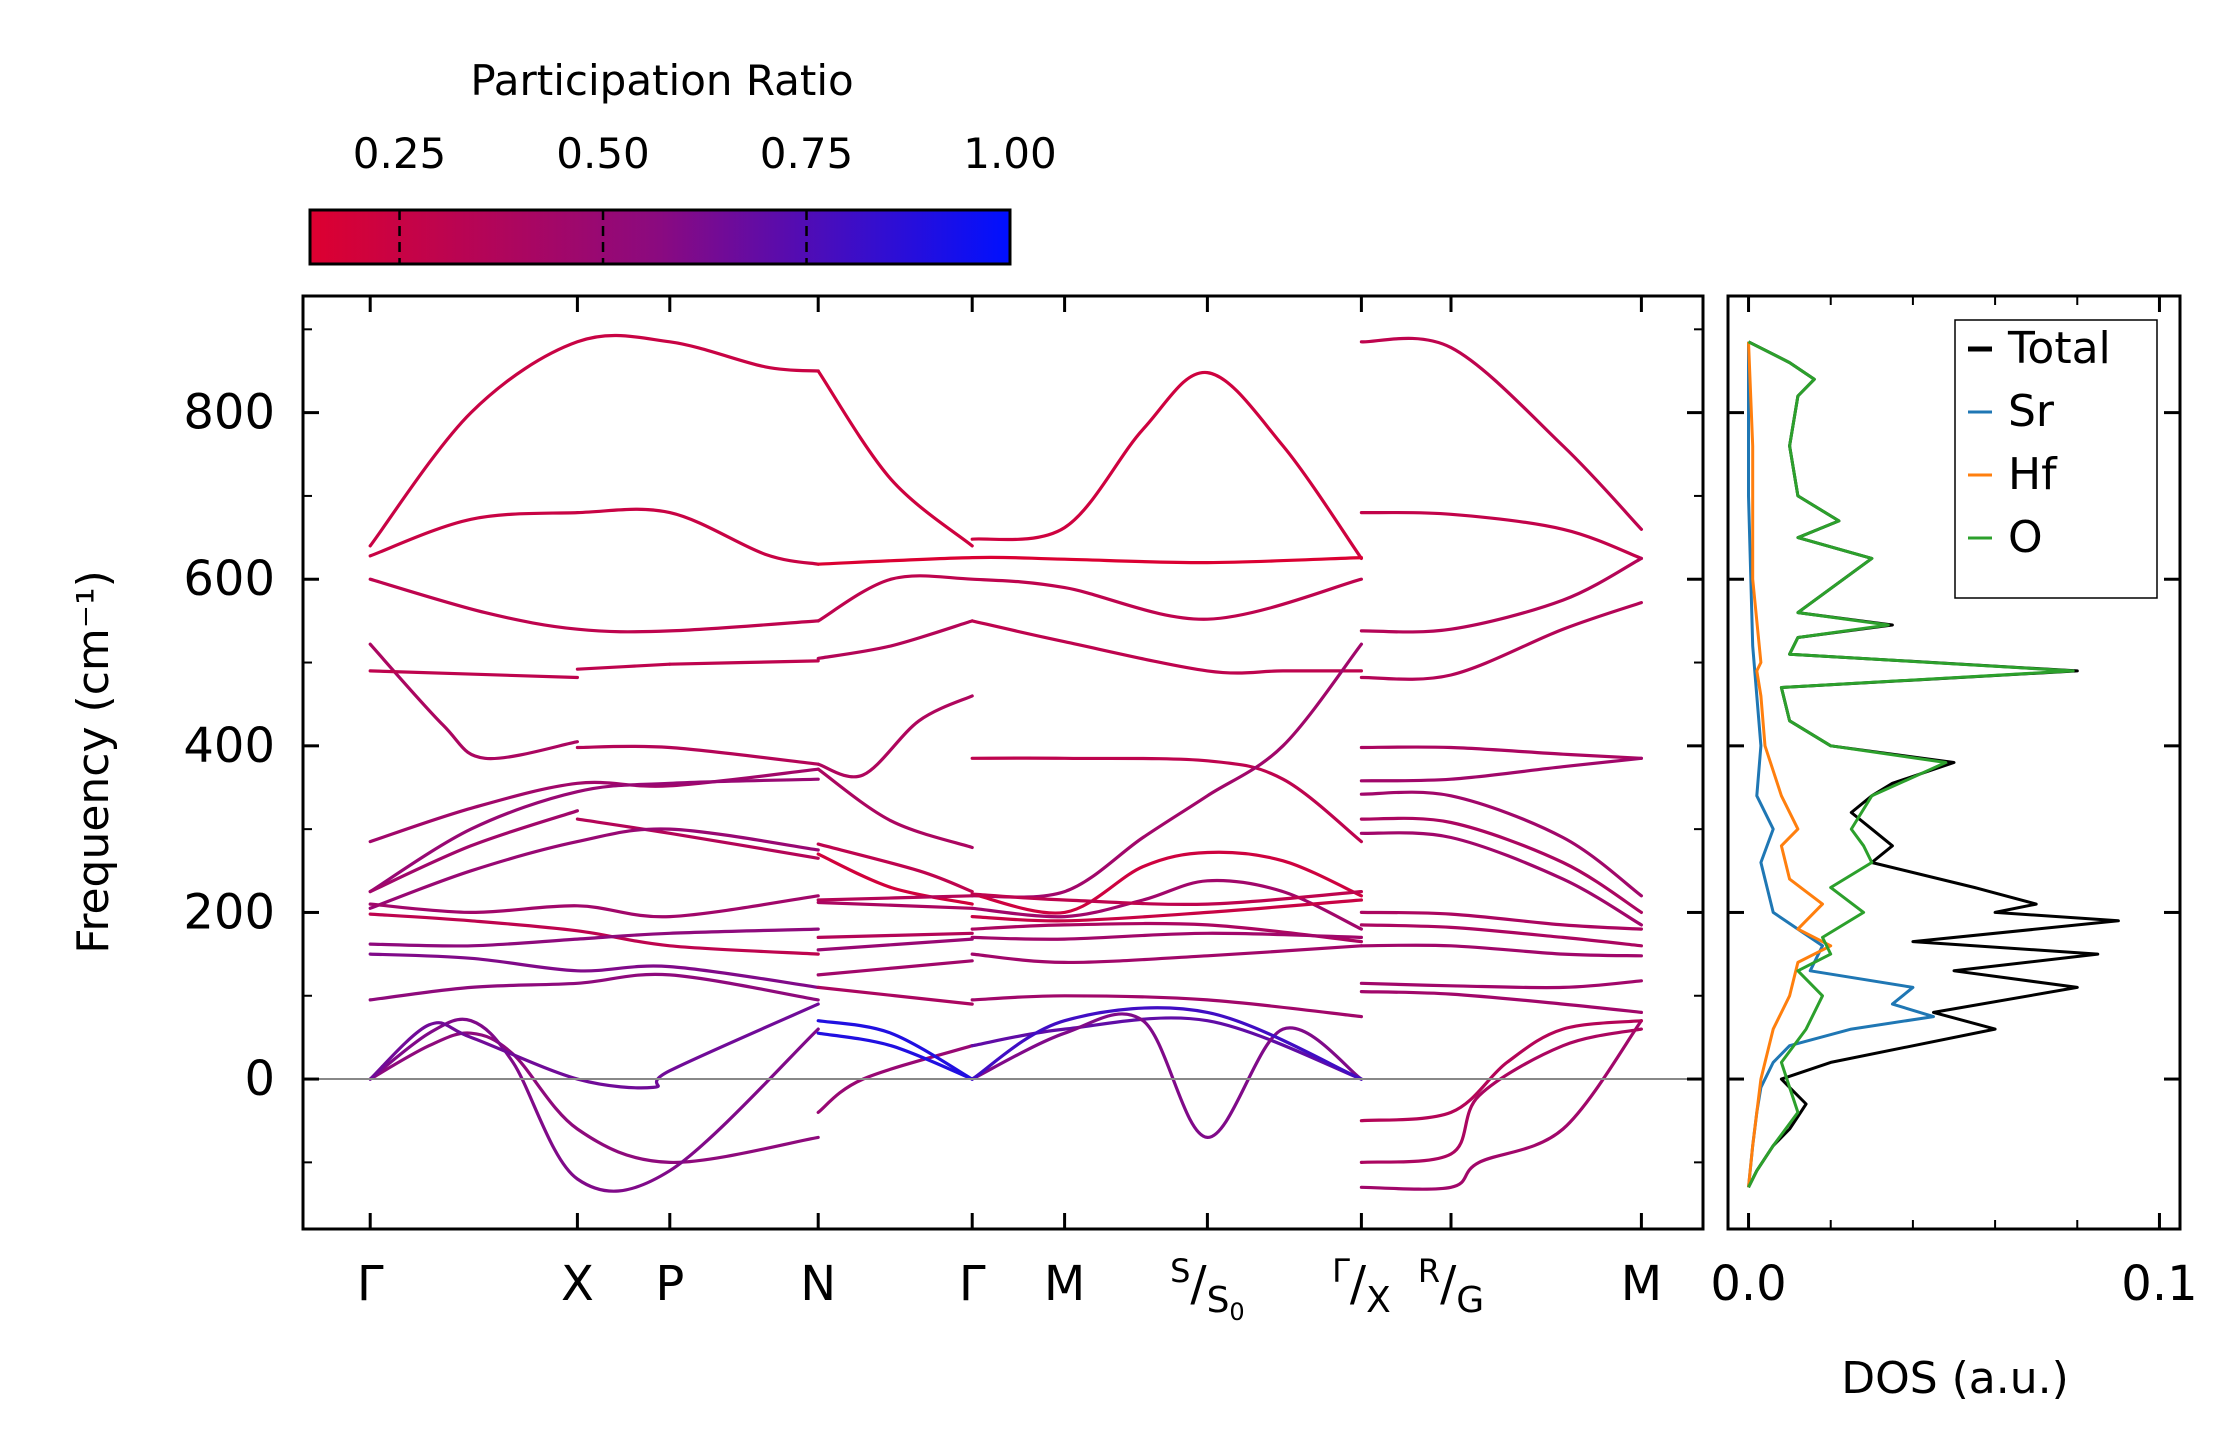 This screenshot has height=1455, width=2238. I want to click on colorbar-title: Participation Ratio, so click(661, 80).